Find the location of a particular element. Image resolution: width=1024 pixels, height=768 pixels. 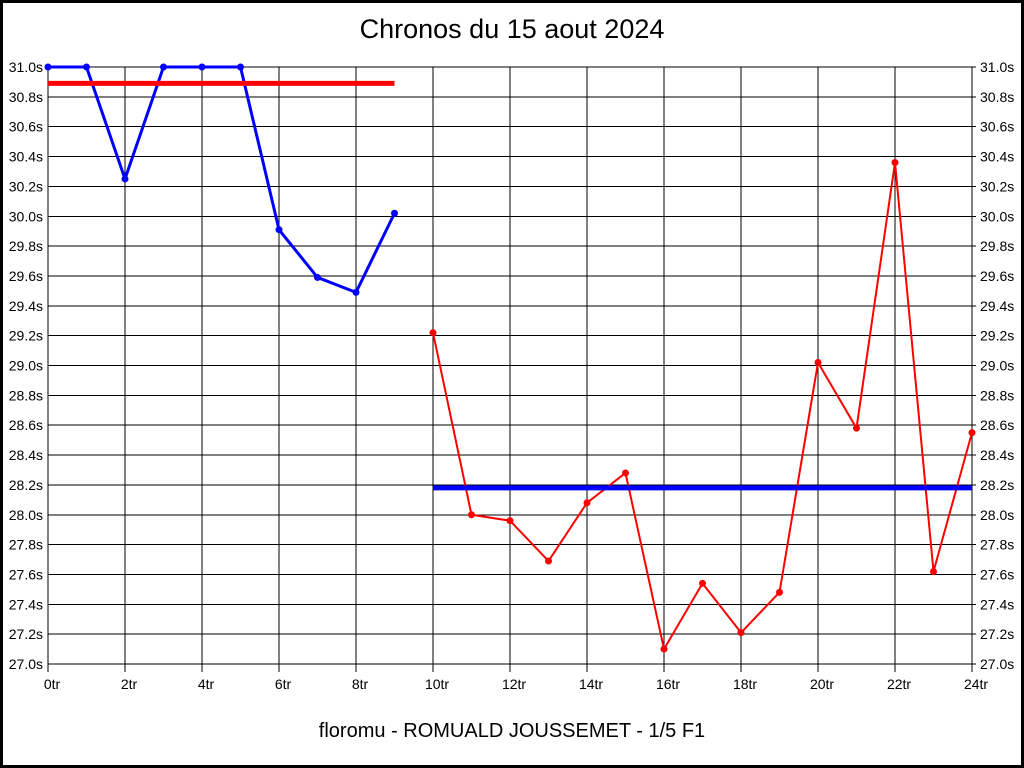

data-point-chronos-rouges-22tr is located at coordinates (895, 163).